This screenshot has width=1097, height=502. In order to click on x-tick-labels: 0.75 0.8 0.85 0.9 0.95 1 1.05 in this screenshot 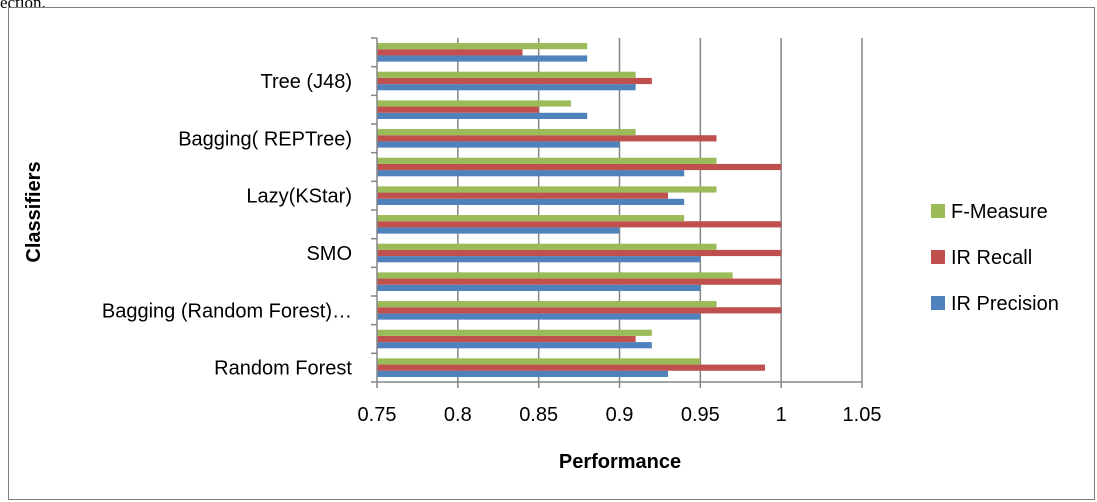, I will do `click(620, 415)`.